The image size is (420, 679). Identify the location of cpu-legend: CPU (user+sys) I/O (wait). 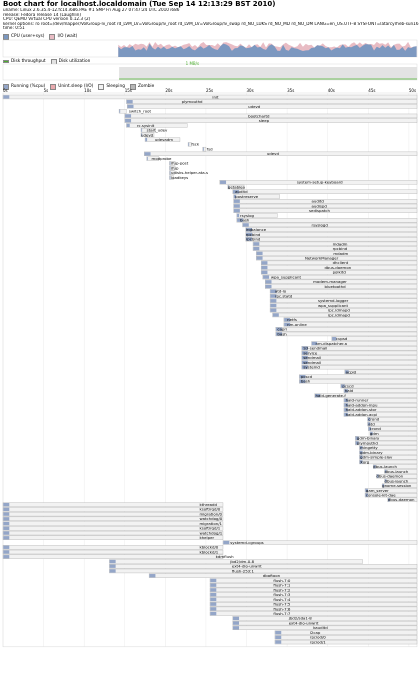
(40, 37).